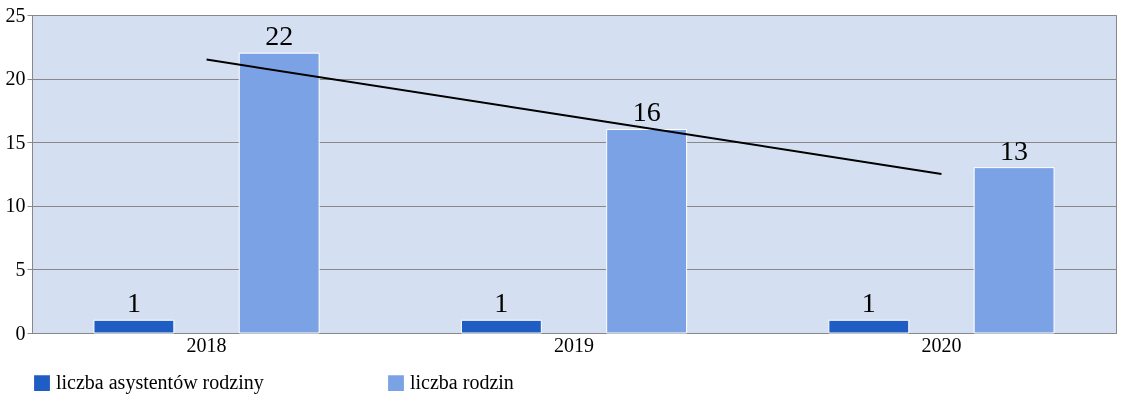 The width and height of the screenshot is (1121, 400). I want to click on y-tick-label: 25, so click(15, 14).